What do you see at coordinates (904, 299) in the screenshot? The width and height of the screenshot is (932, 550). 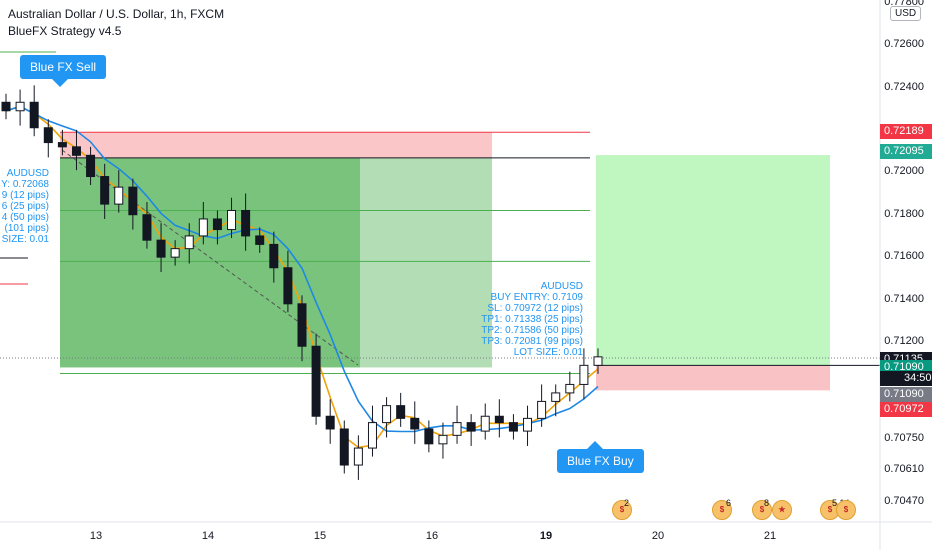 I see `y-tick-label: 0.71400` at bounding box center [904, 299].